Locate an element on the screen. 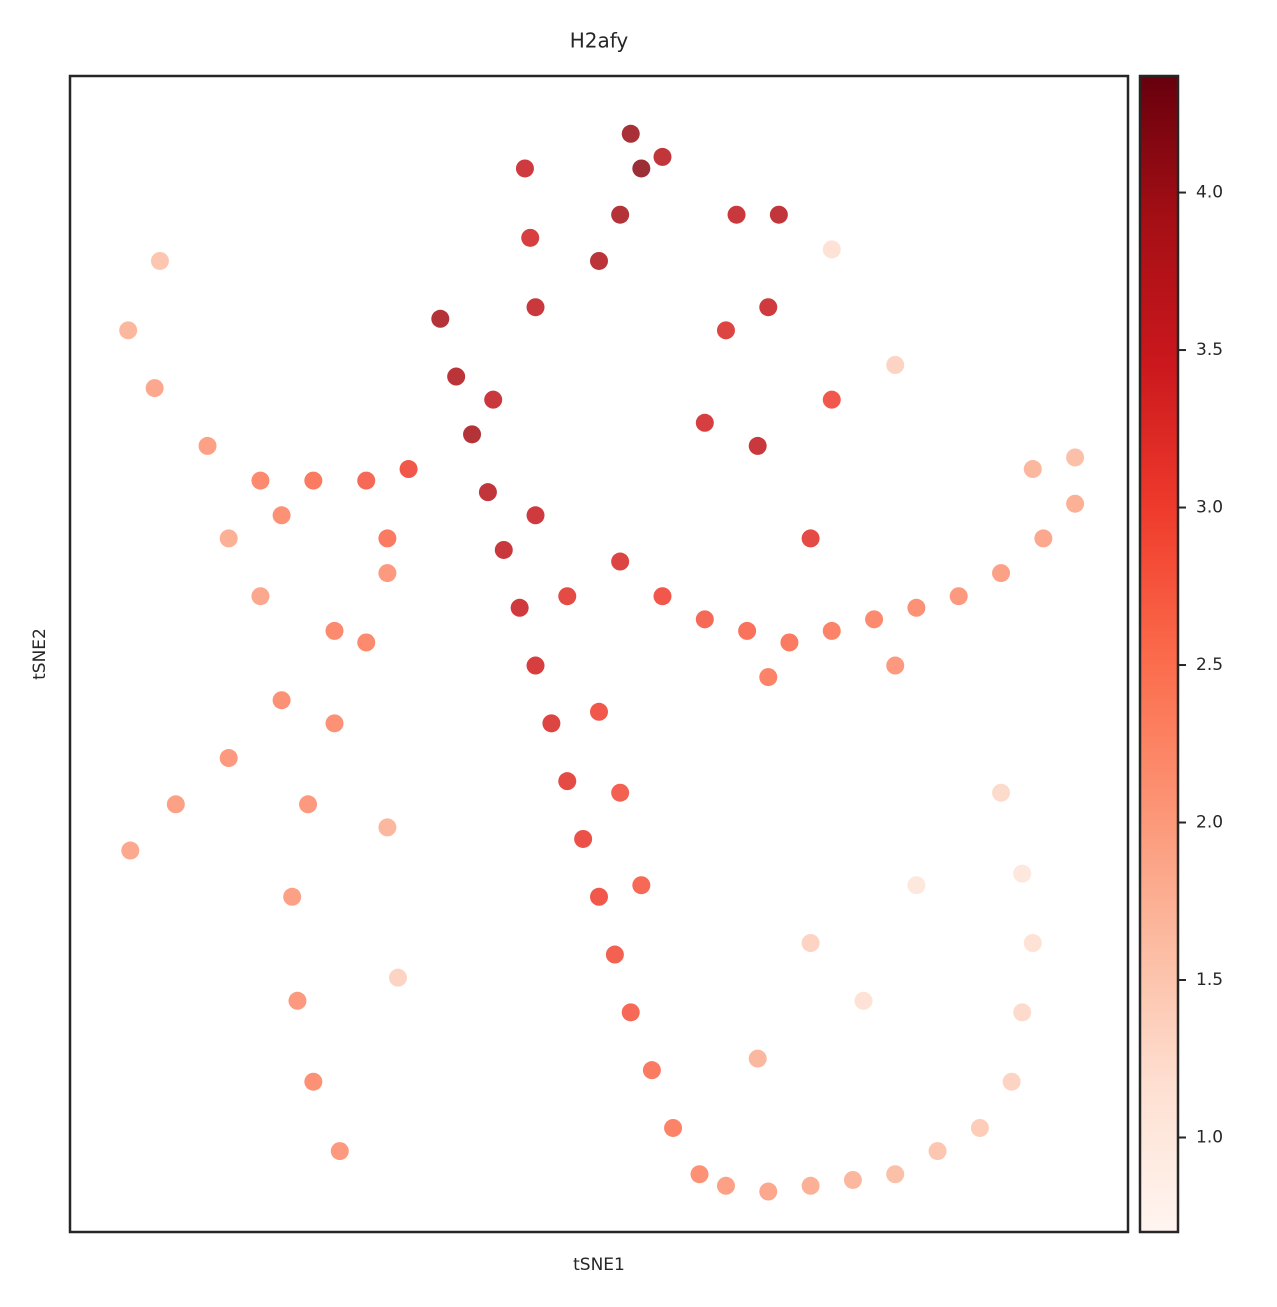  colorbar-tick-label: 2.5 is located at coordinates (1209, 665).